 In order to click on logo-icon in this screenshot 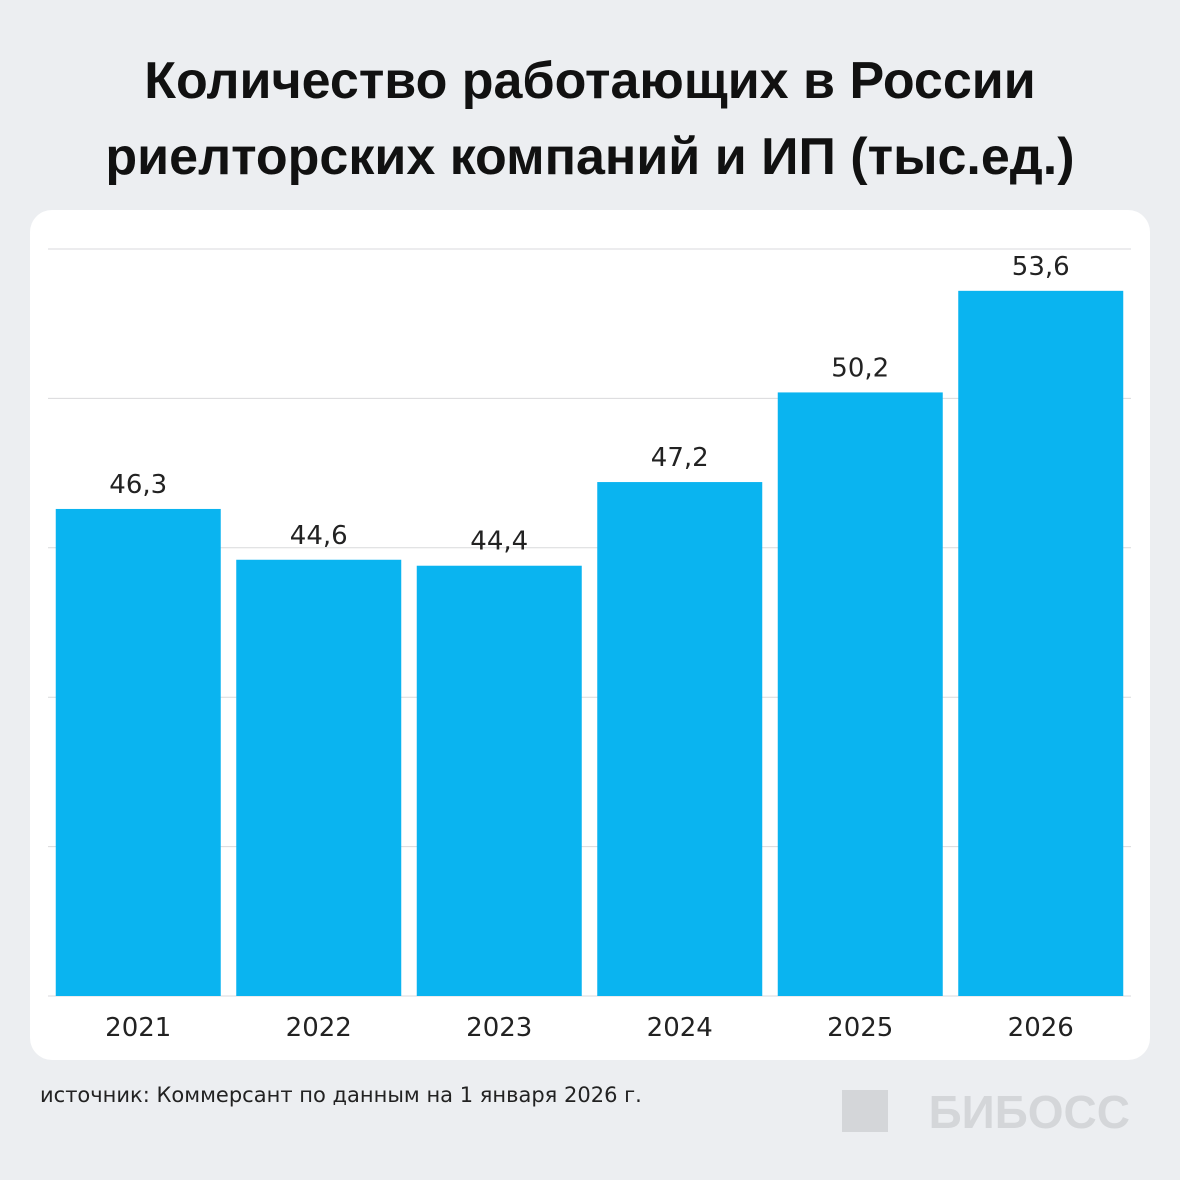, I will do `click(865, 1111)`.